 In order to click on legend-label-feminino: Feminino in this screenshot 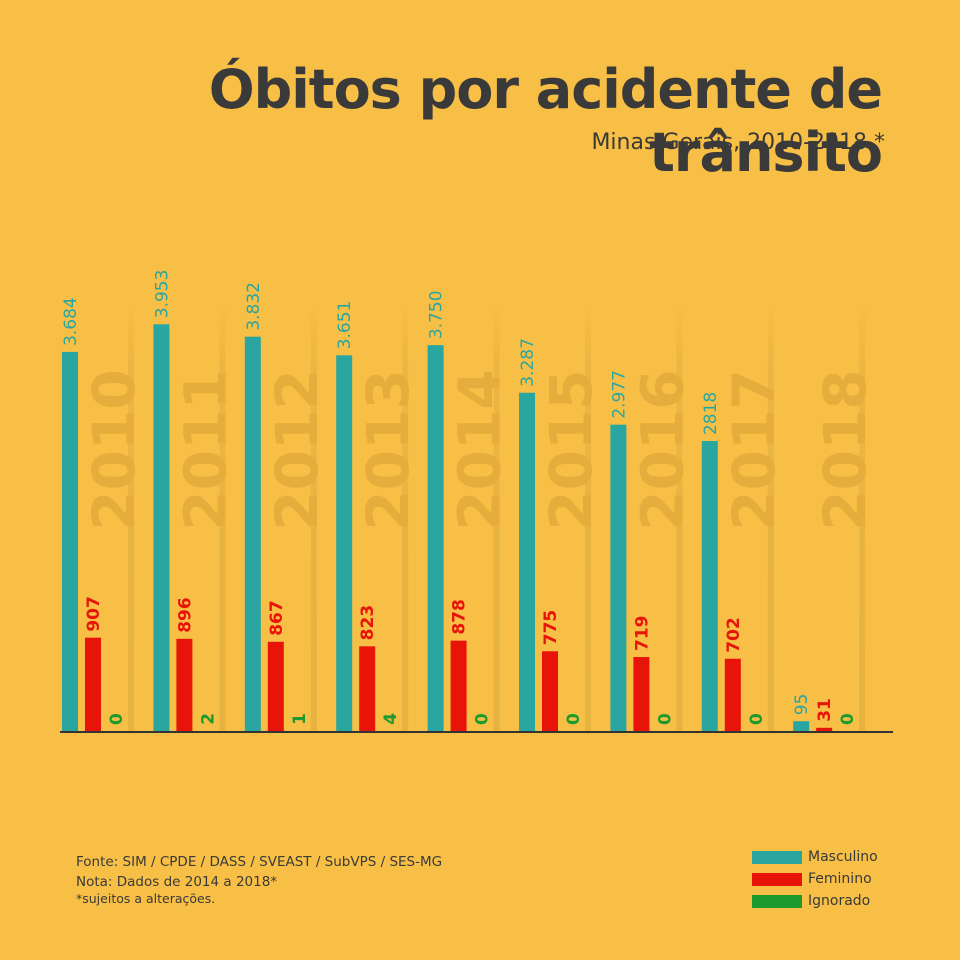, I will do `click(840, 879)`.